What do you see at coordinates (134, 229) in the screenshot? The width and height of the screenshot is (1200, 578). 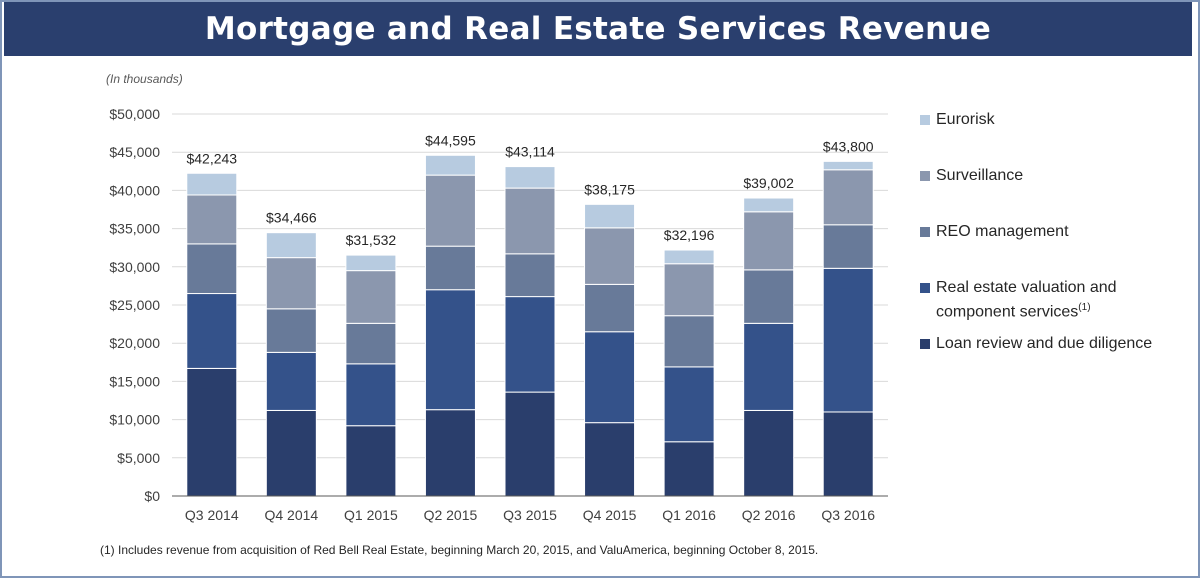 I see `y-tick-label: $35,000` at bounding box center [134, 229].